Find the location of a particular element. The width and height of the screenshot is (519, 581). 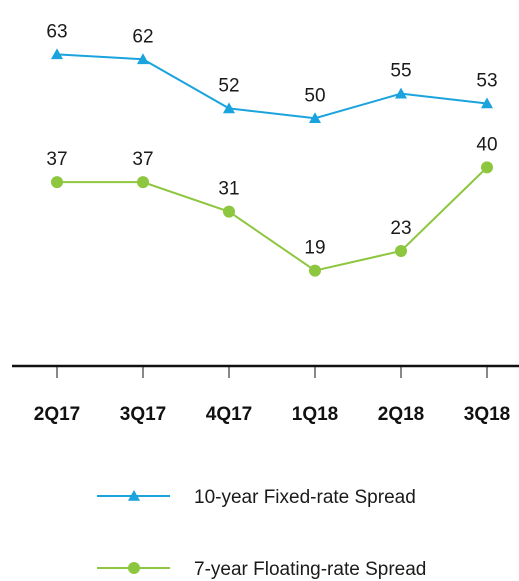

x-tick-label: 2Q17 is located at coordinates (57, 414).